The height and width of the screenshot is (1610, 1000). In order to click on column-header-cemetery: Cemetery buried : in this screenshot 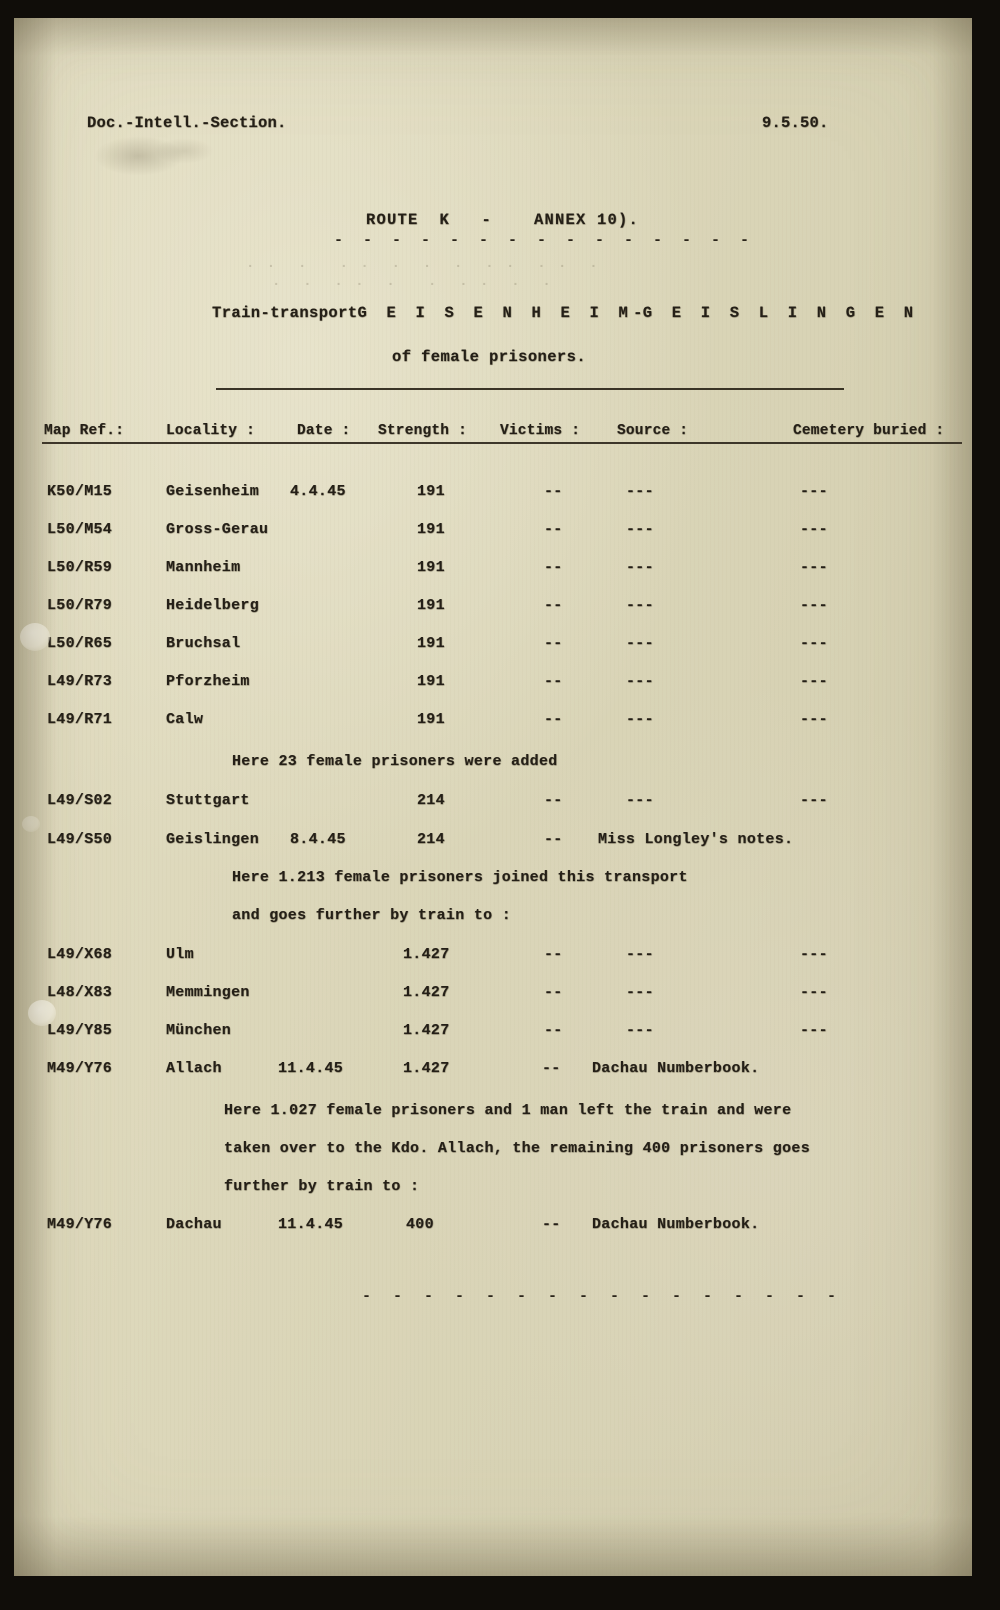, I will do `click(869, 431)`.